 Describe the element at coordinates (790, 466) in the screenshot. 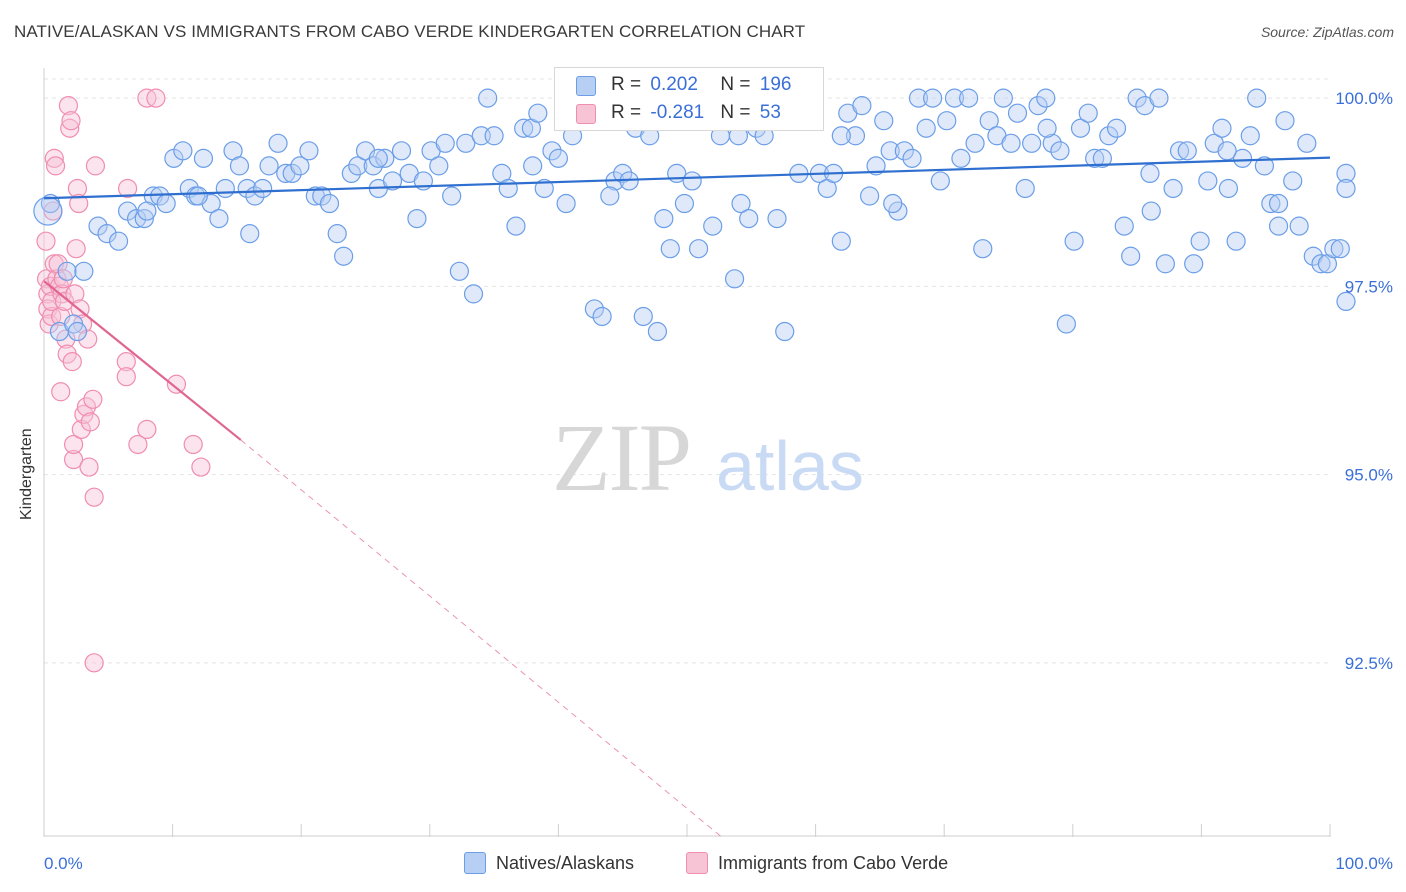

I see `watermark-atlas: atlas` at that location.